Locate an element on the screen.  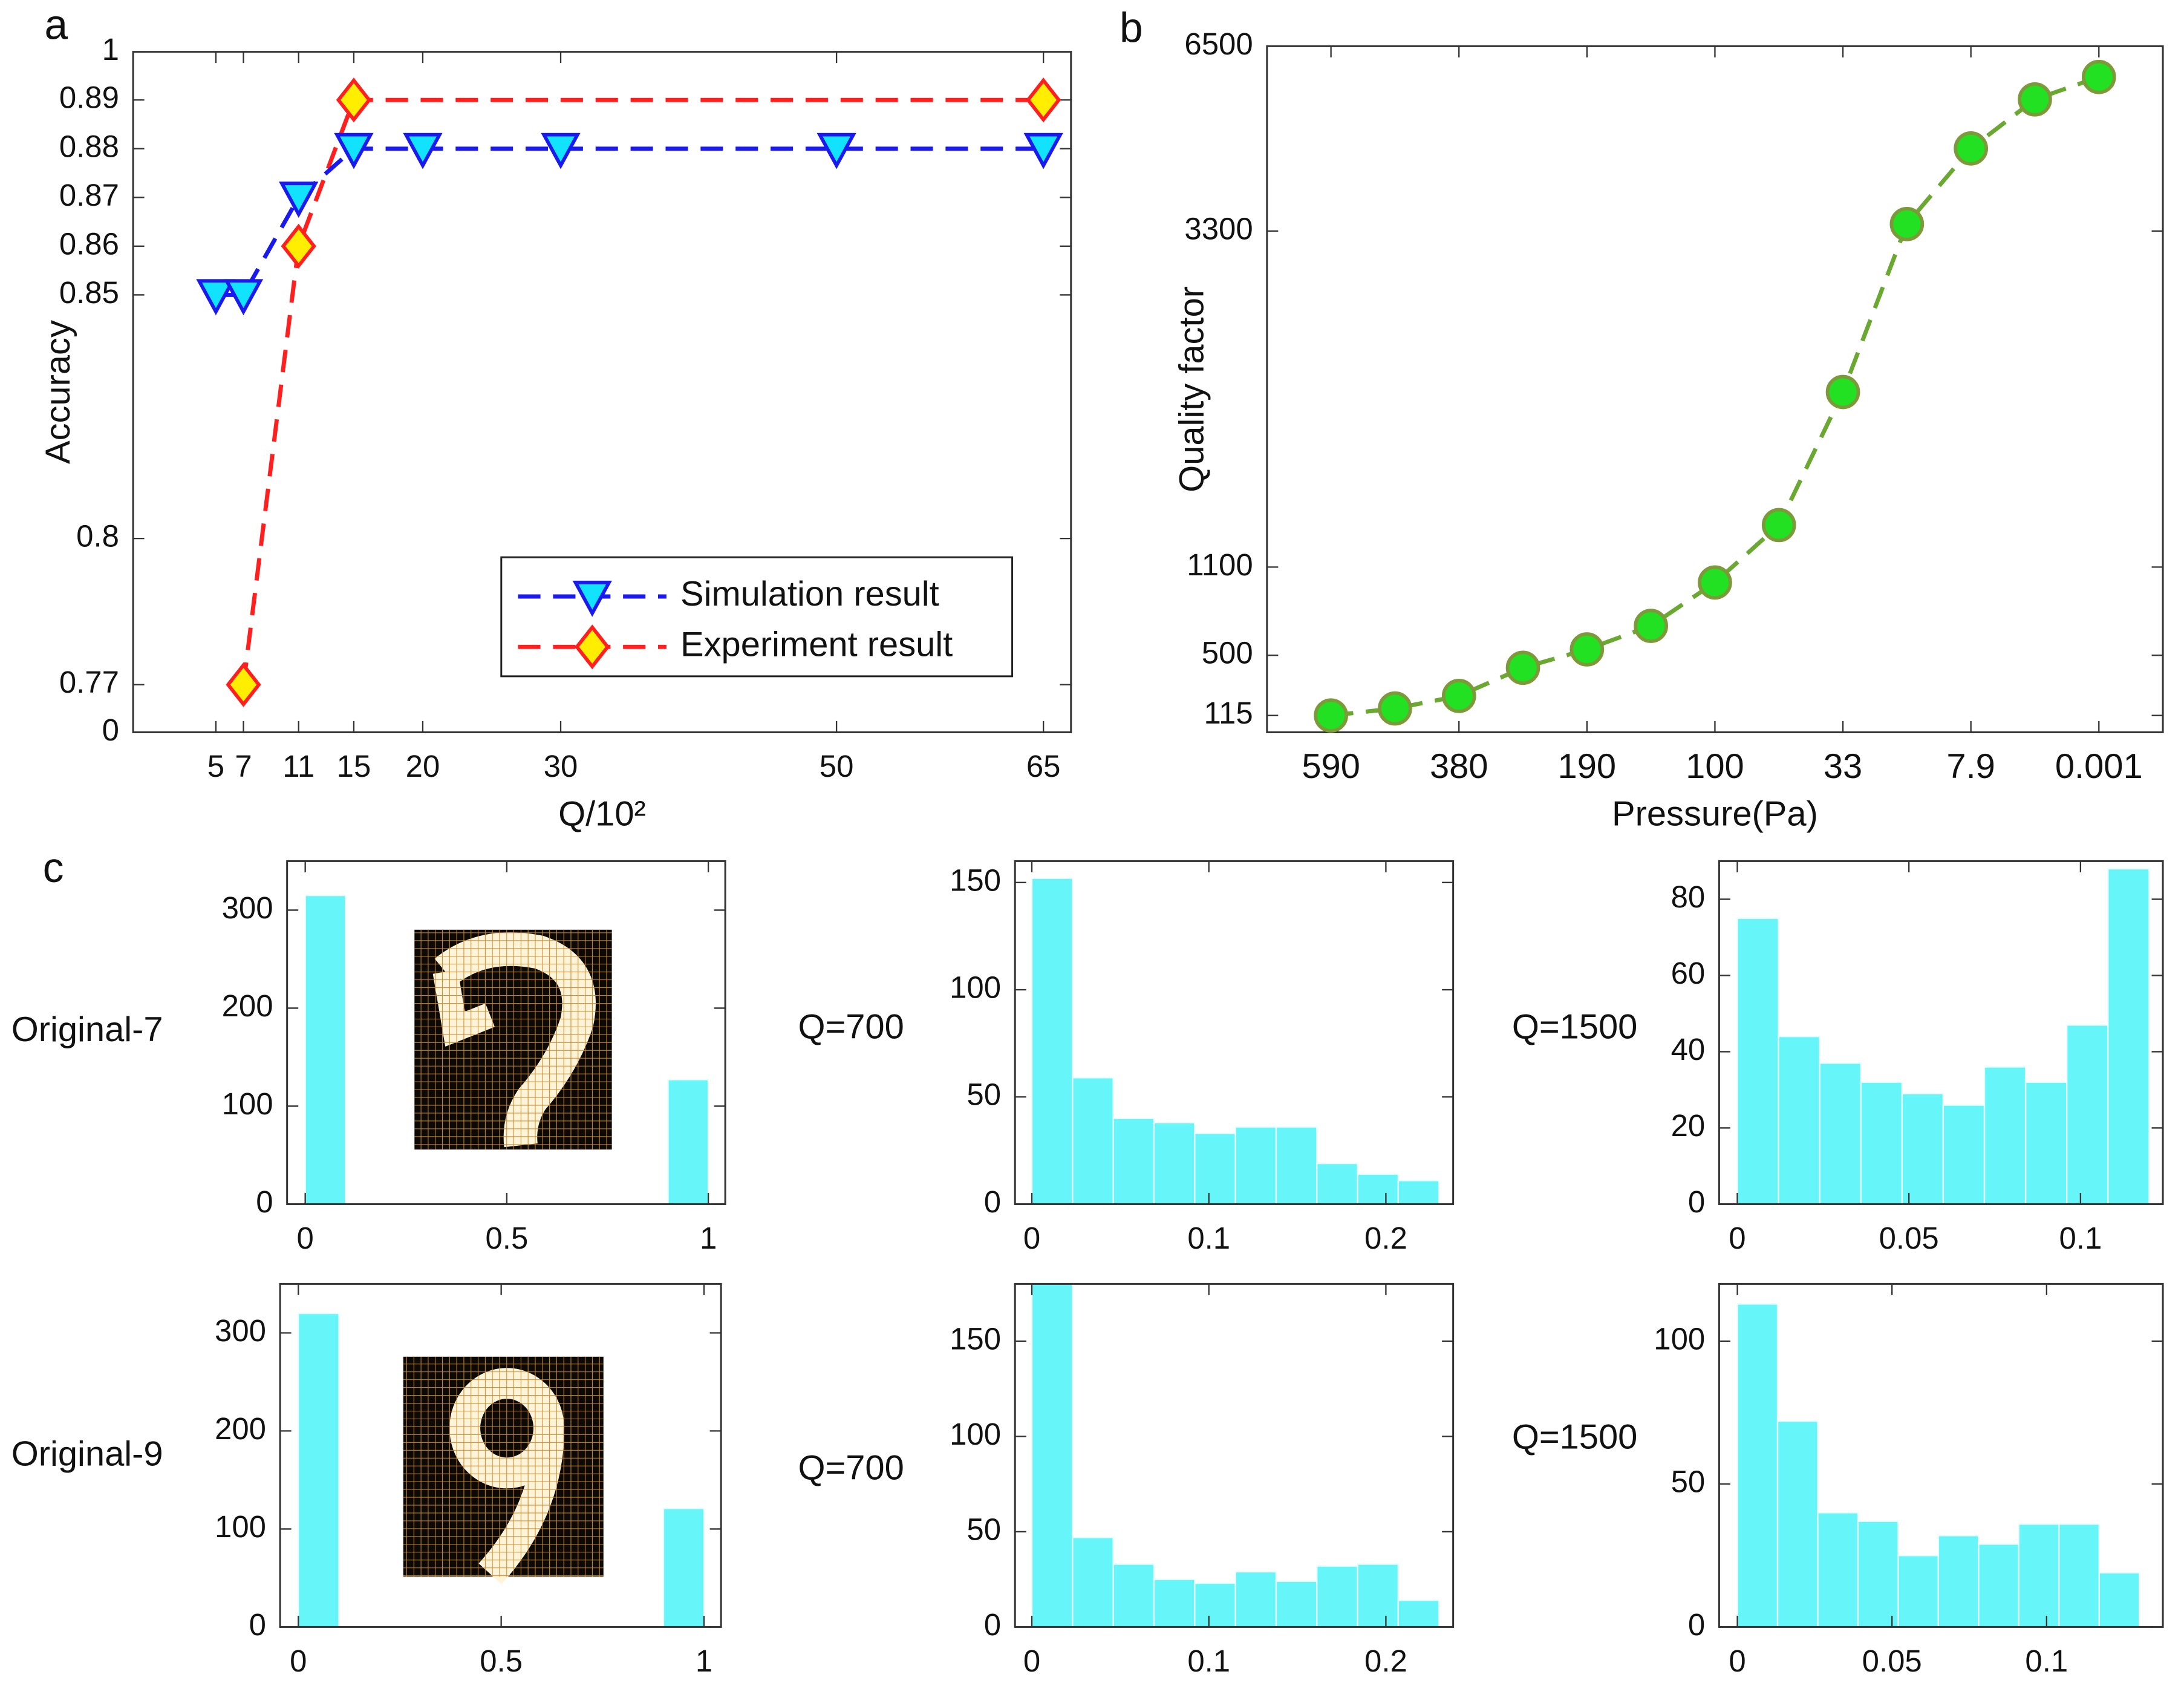
row-label: Q=700 is located at coordinates (851, 1467).